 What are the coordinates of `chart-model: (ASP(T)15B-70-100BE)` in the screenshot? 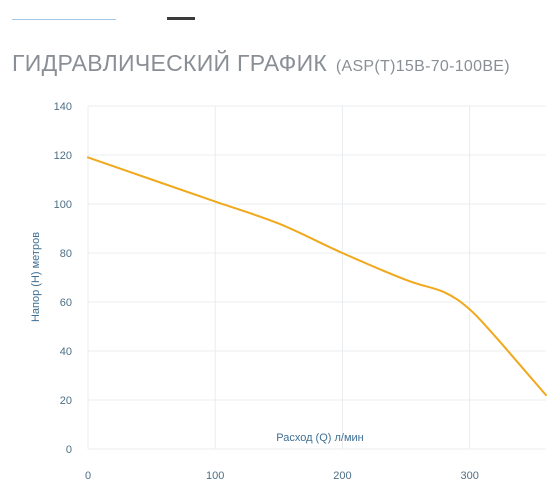 It's located at (422, 66).